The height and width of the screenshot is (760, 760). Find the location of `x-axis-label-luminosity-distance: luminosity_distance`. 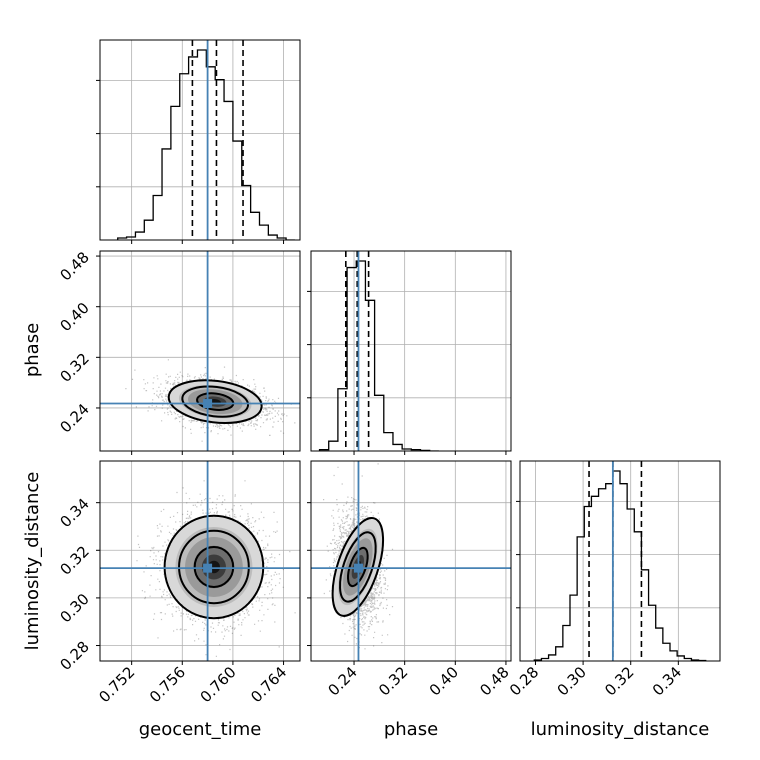

x-axis-label-luminosity-distance: luminosity_distance is located at coordinates (620, 729).